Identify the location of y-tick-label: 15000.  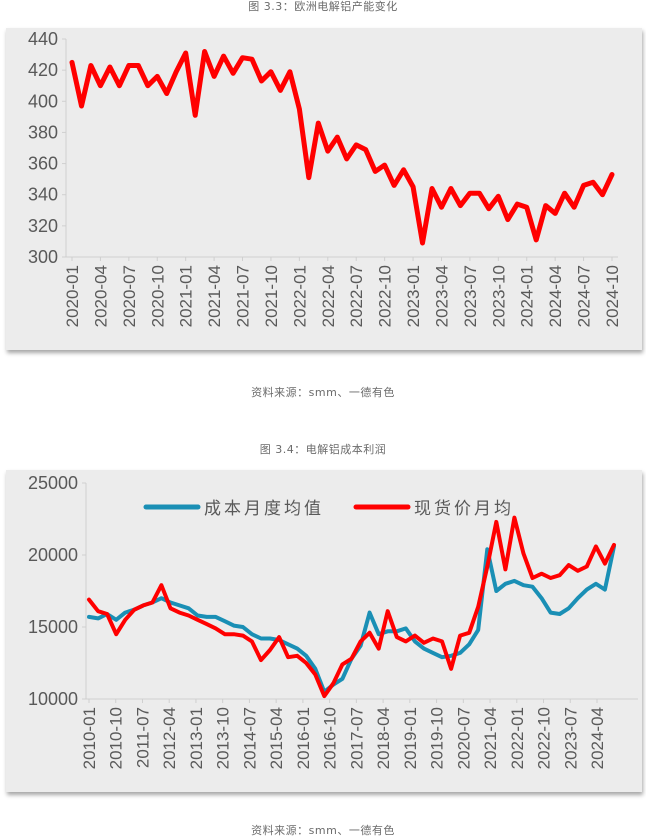
(53, 627).